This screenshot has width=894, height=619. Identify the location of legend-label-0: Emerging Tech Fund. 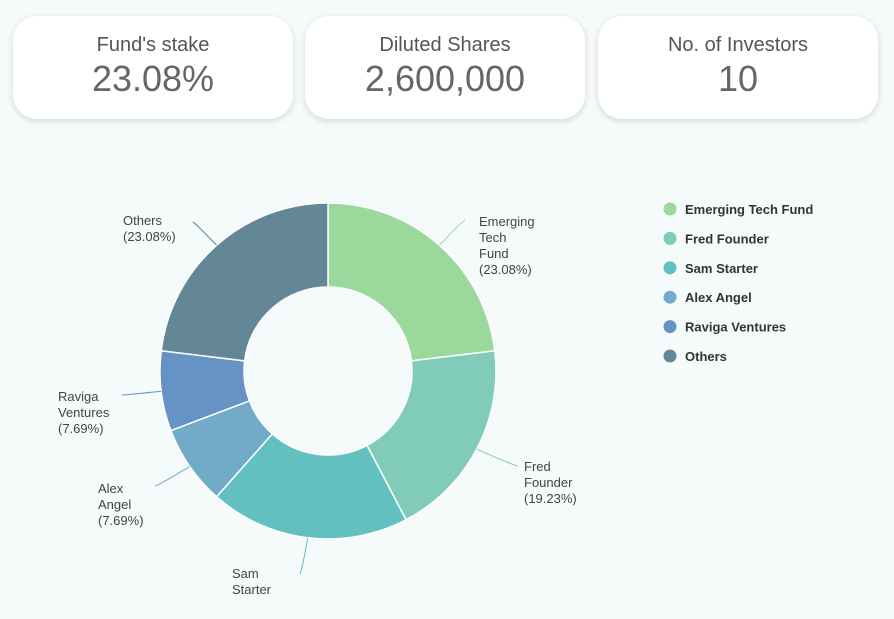
(749, 209).